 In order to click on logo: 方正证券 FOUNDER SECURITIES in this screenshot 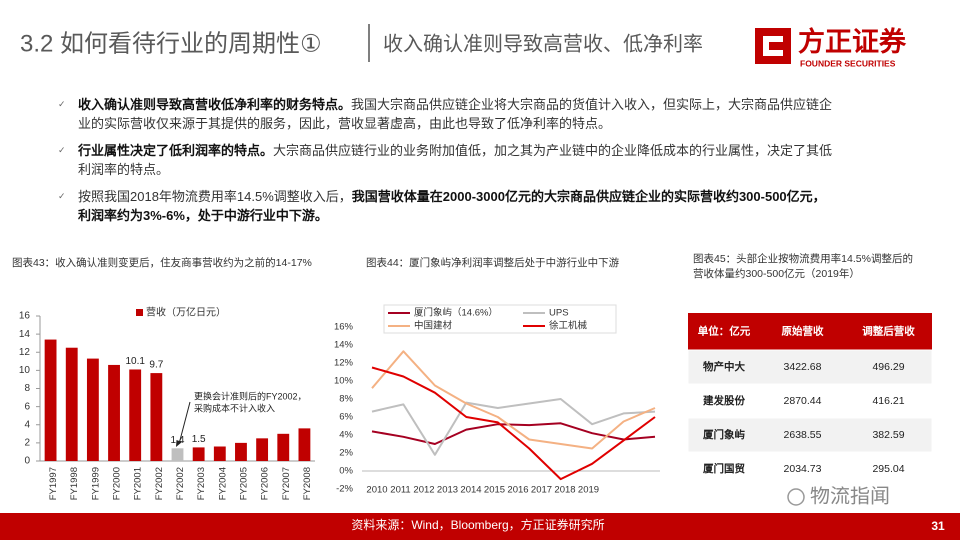, I will do `click(831, 47)`.